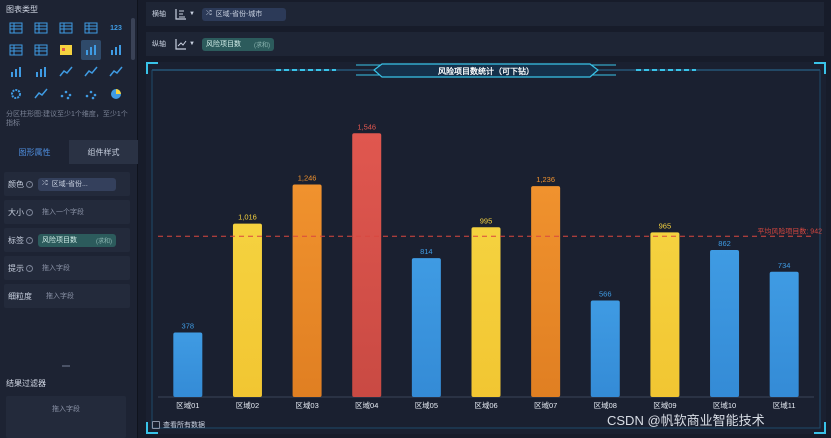 This screenshot has width=831, height=438. What do you see at coordinates (188, 326) in the screenshot?
I see `bar-value-label: 378` at bounding box center [188, 326].